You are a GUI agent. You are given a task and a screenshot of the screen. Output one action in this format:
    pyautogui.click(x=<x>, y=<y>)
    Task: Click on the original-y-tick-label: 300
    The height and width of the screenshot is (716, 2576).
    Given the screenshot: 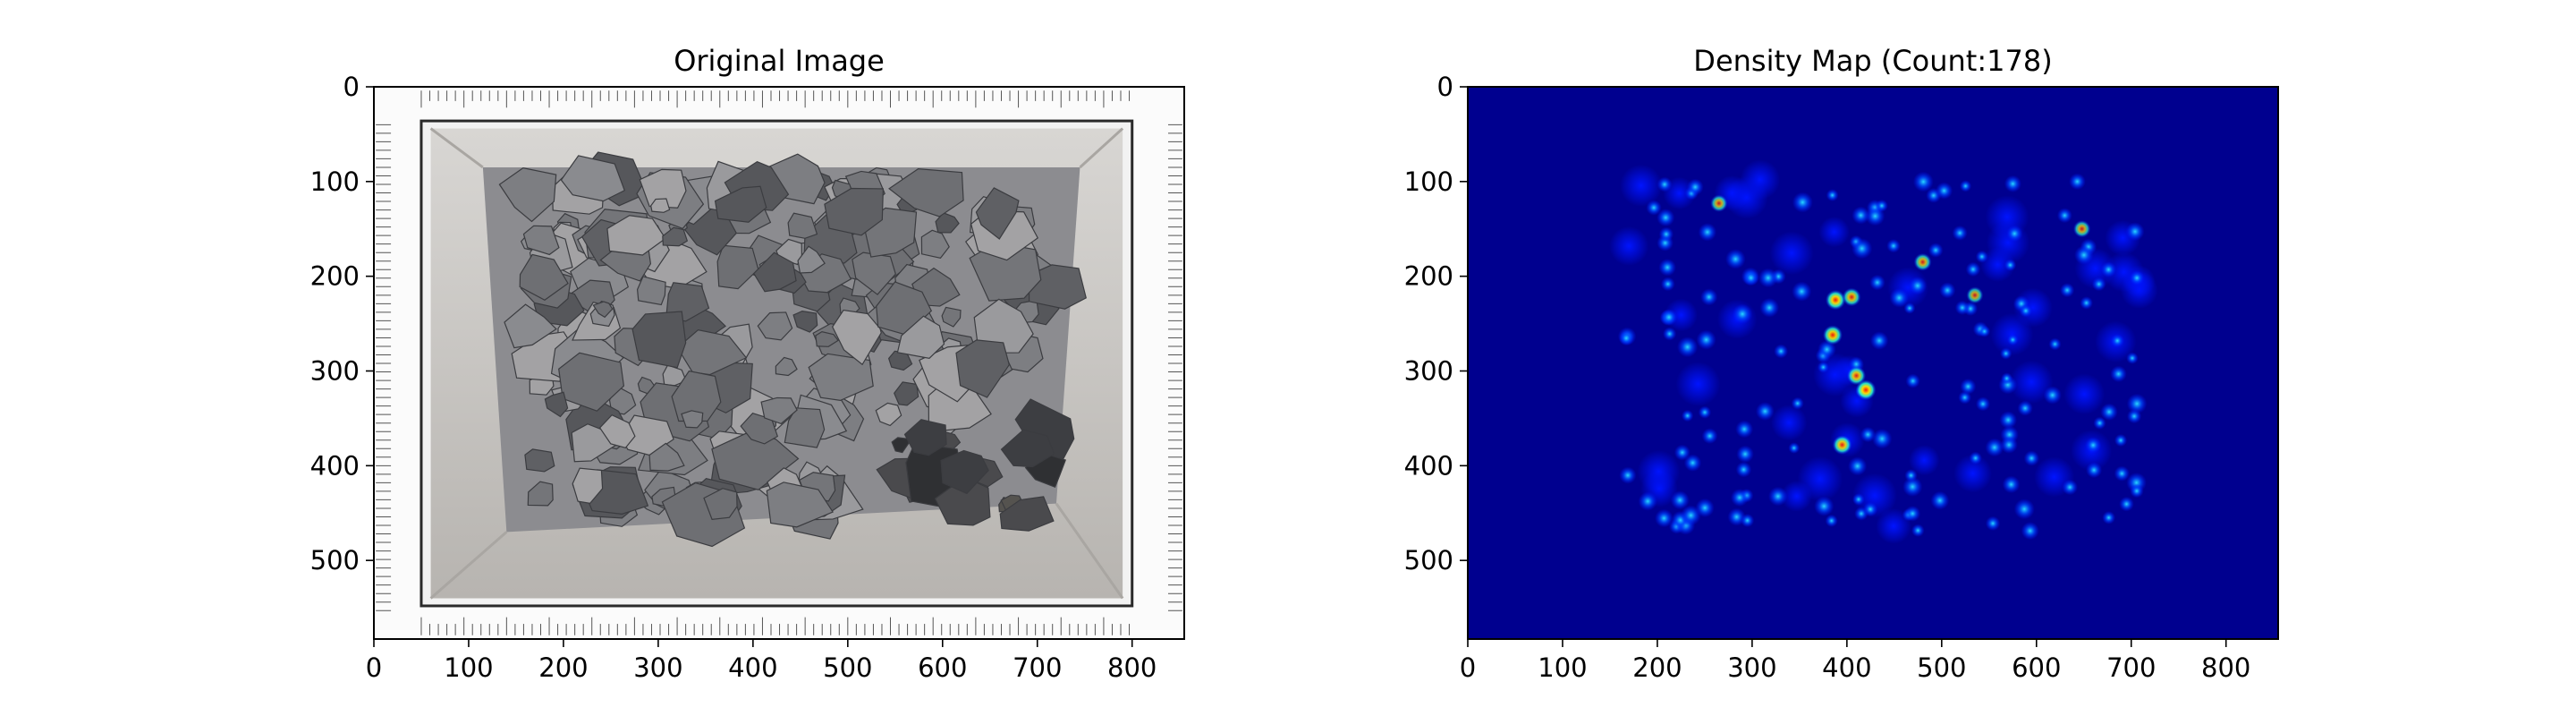 What is the action you would take?
    pyautogui.click(x=335, y=370)
    